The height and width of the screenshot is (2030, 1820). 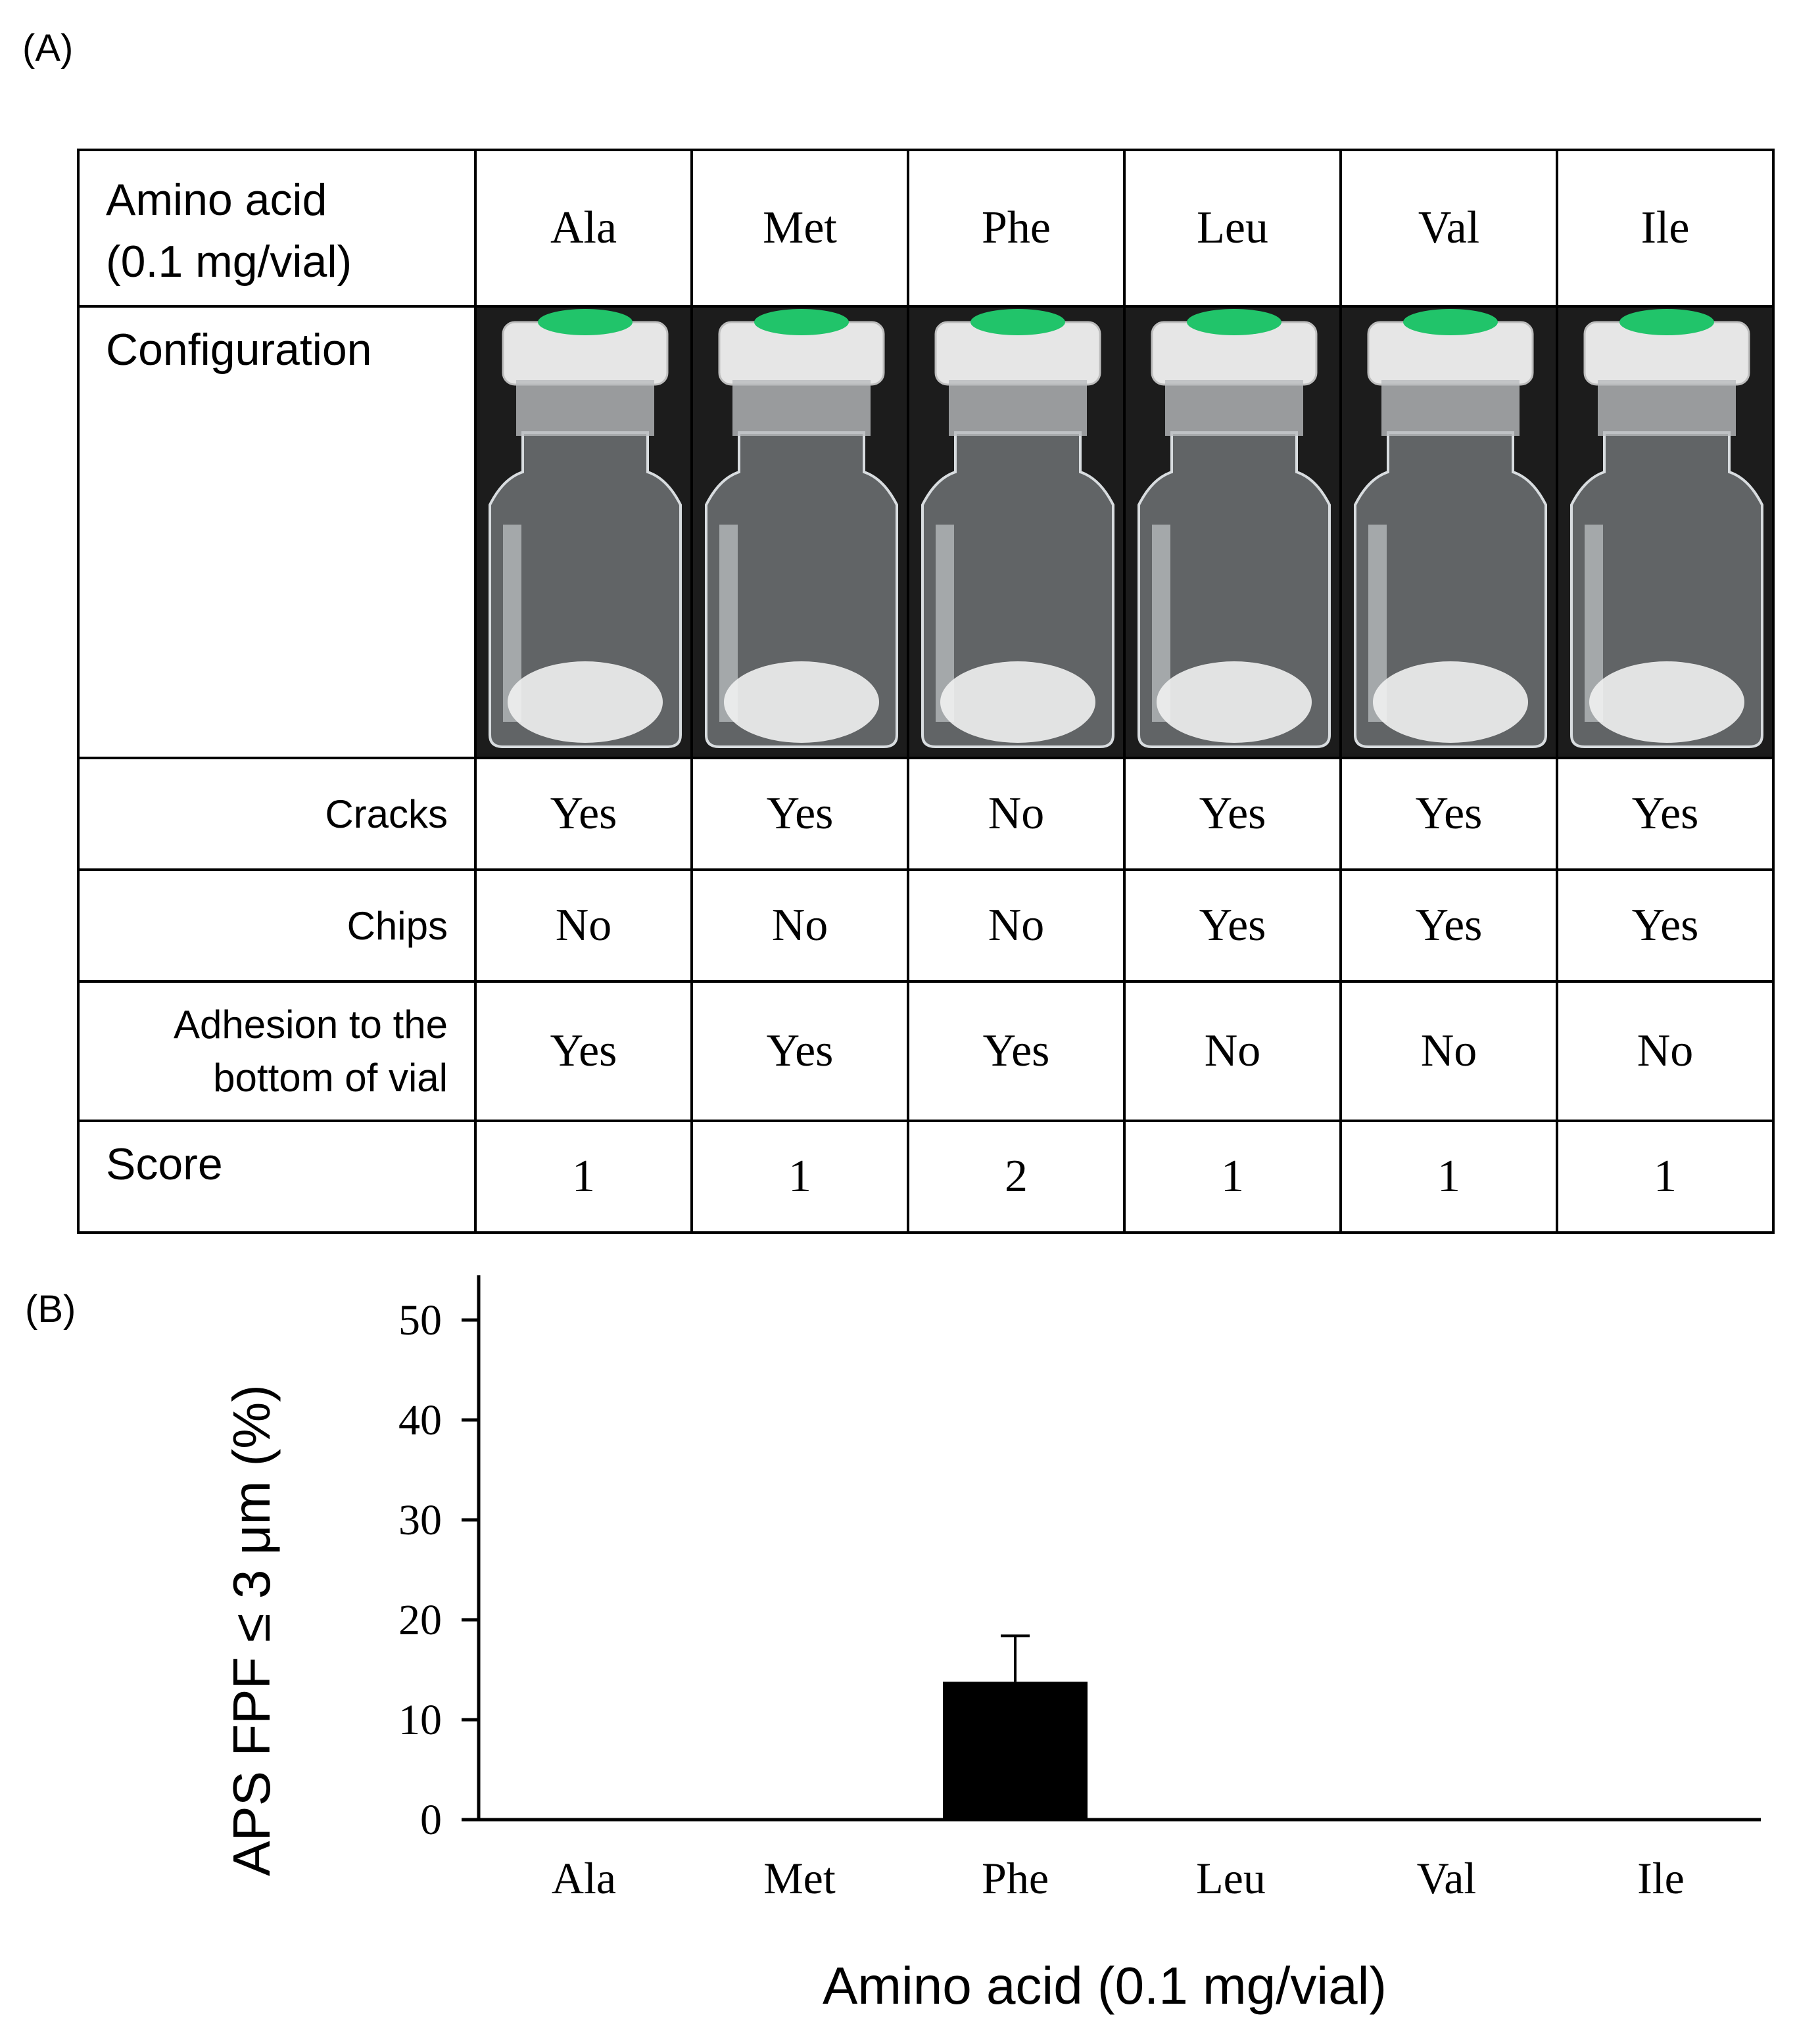 What do you see at coordinates (277, 228) in the screenshot?
I see `header-label-cell: Amino acid (0.1 mg/vial)` at bounding box center [277, 228].